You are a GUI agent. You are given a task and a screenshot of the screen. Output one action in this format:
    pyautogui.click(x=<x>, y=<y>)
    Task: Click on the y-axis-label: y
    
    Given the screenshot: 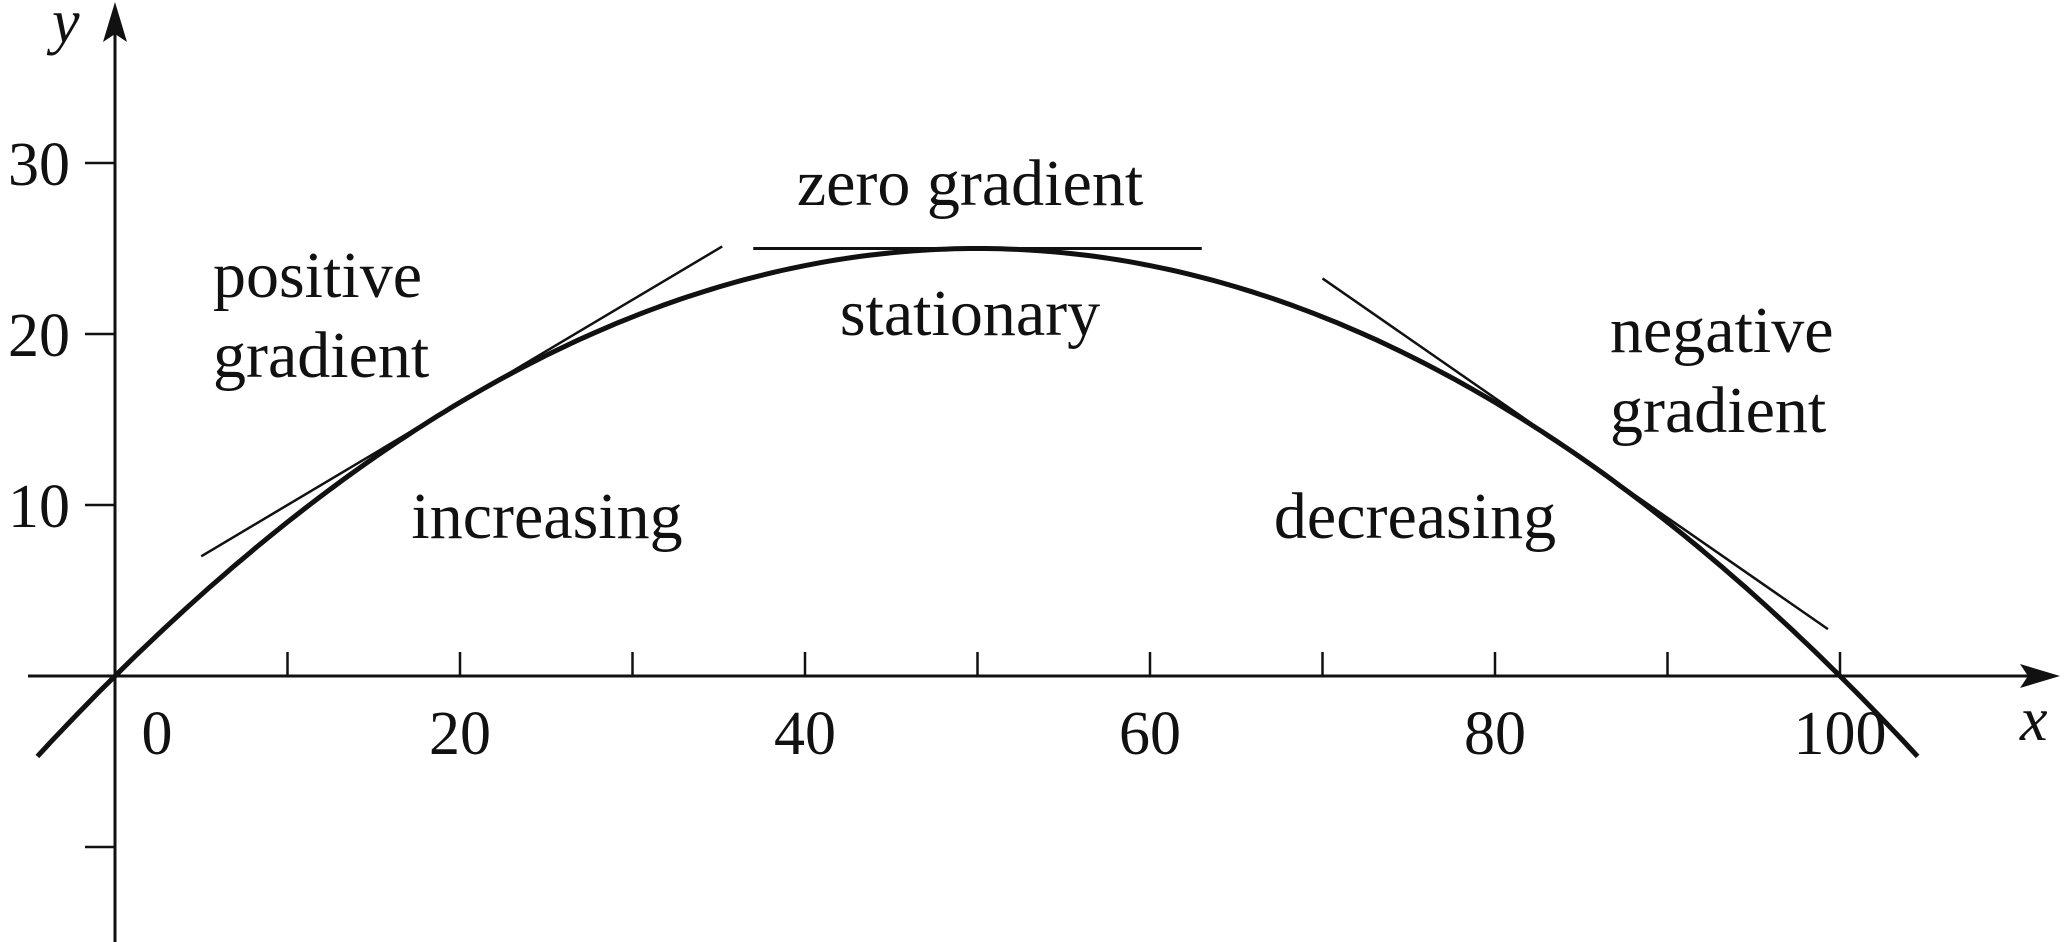 What is the action you would take?
    pyautogui.click(x=63, y=28)
    